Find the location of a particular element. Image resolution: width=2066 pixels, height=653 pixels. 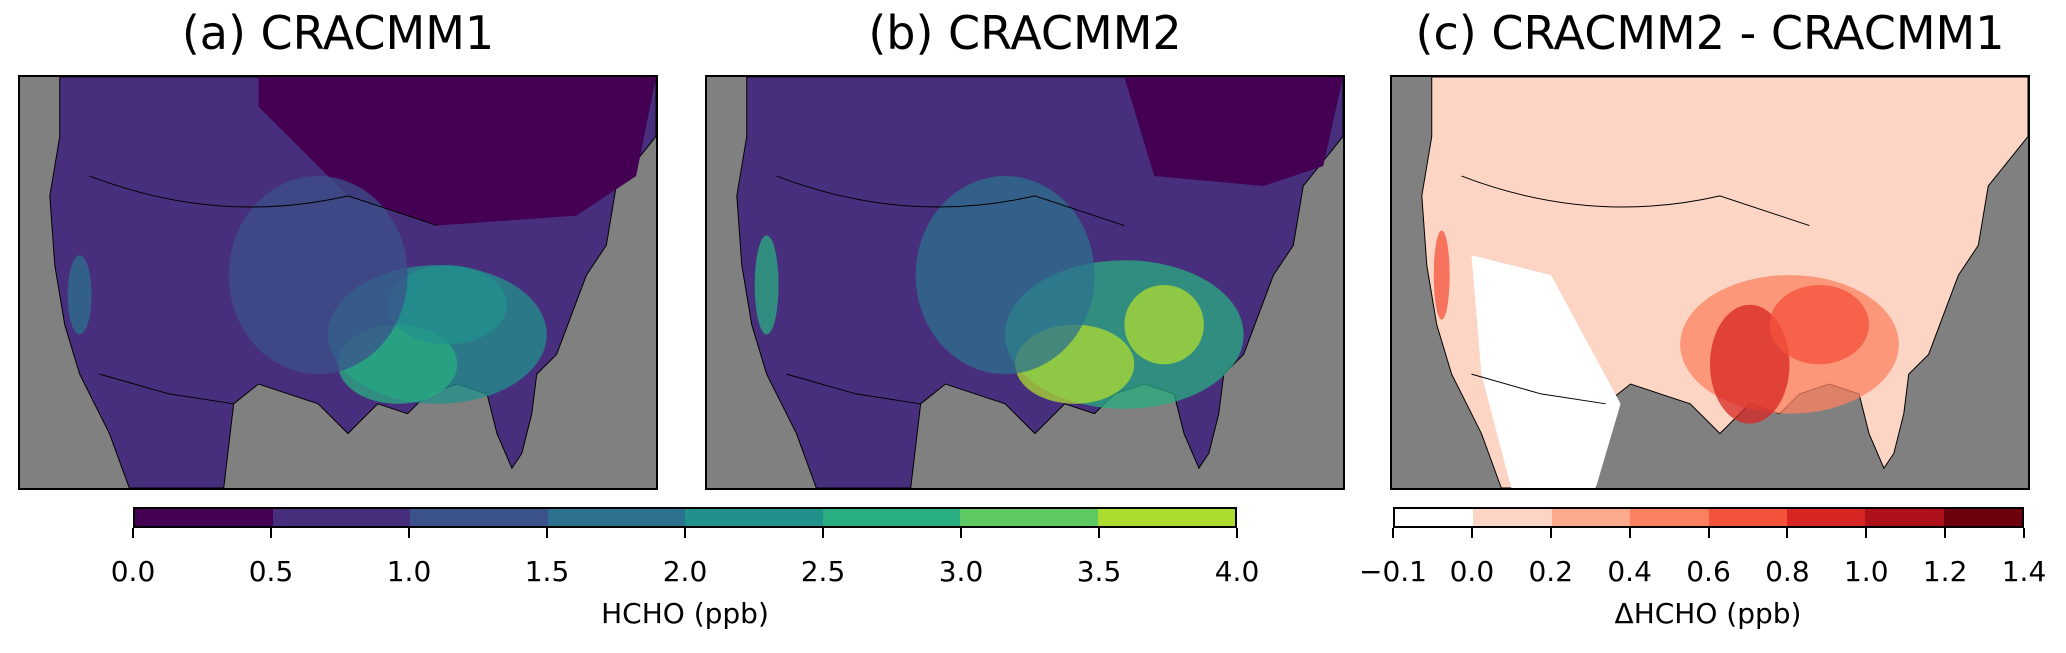

colorbar-tick-label: 0.5 is located at coordinates (271, 571).